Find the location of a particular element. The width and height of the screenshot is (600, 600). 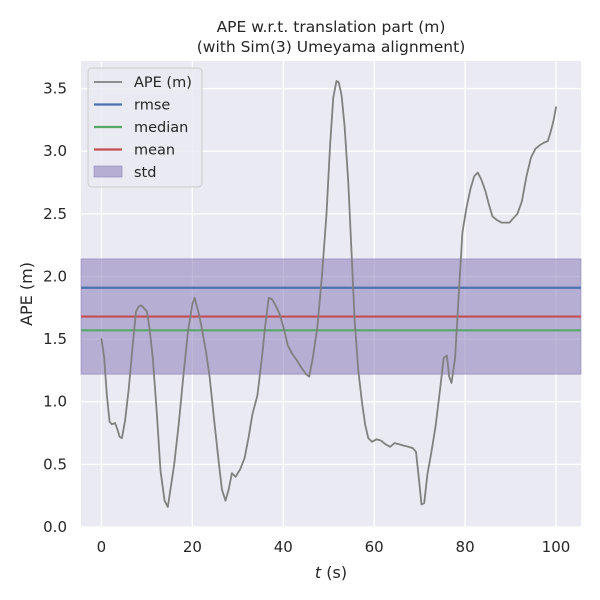

x-axis-variable: t is located at coordinates (318, 572).